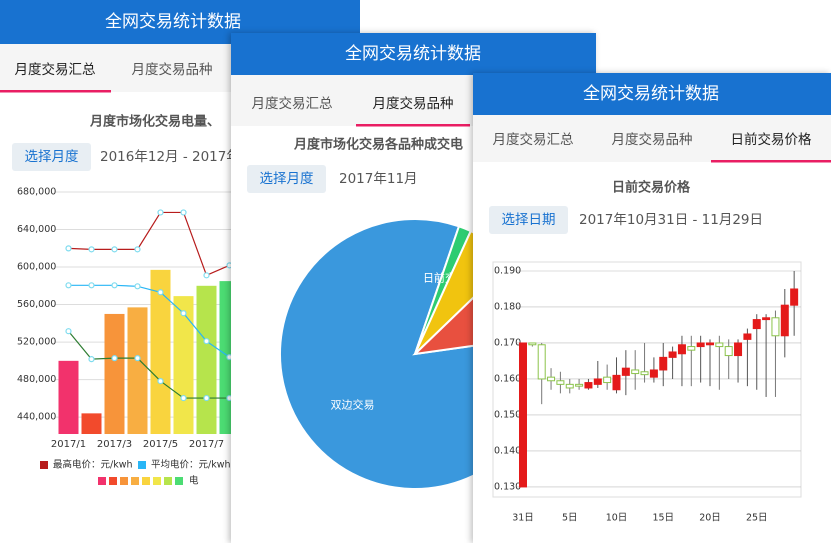 The height and width of the screenshot is (543, 831). What do you see at coordinates (36, 229) in the screenshot?
I see `y-tick-label: 640,000` at bounding box center [36, 229].